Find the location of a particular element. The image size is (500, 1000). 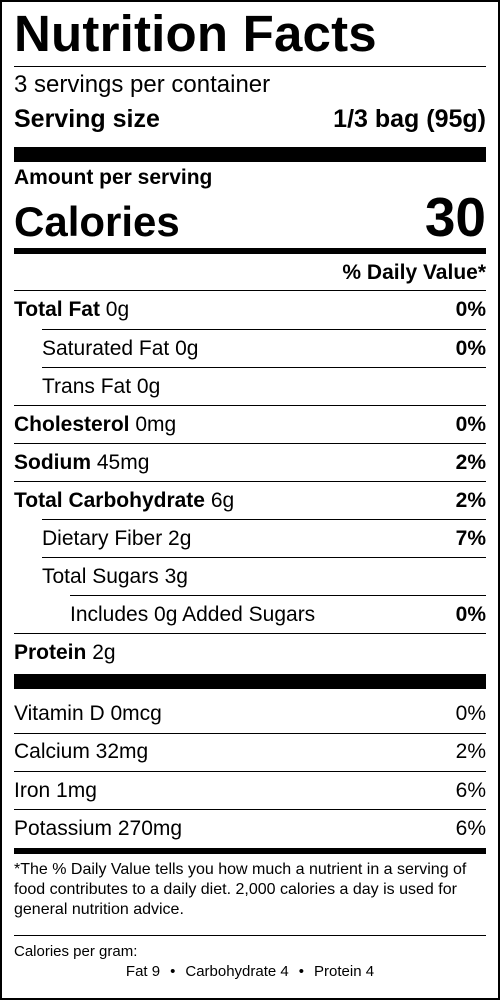

daily-value-header-text: % Daily Value* is located at coordinates (414, 272).